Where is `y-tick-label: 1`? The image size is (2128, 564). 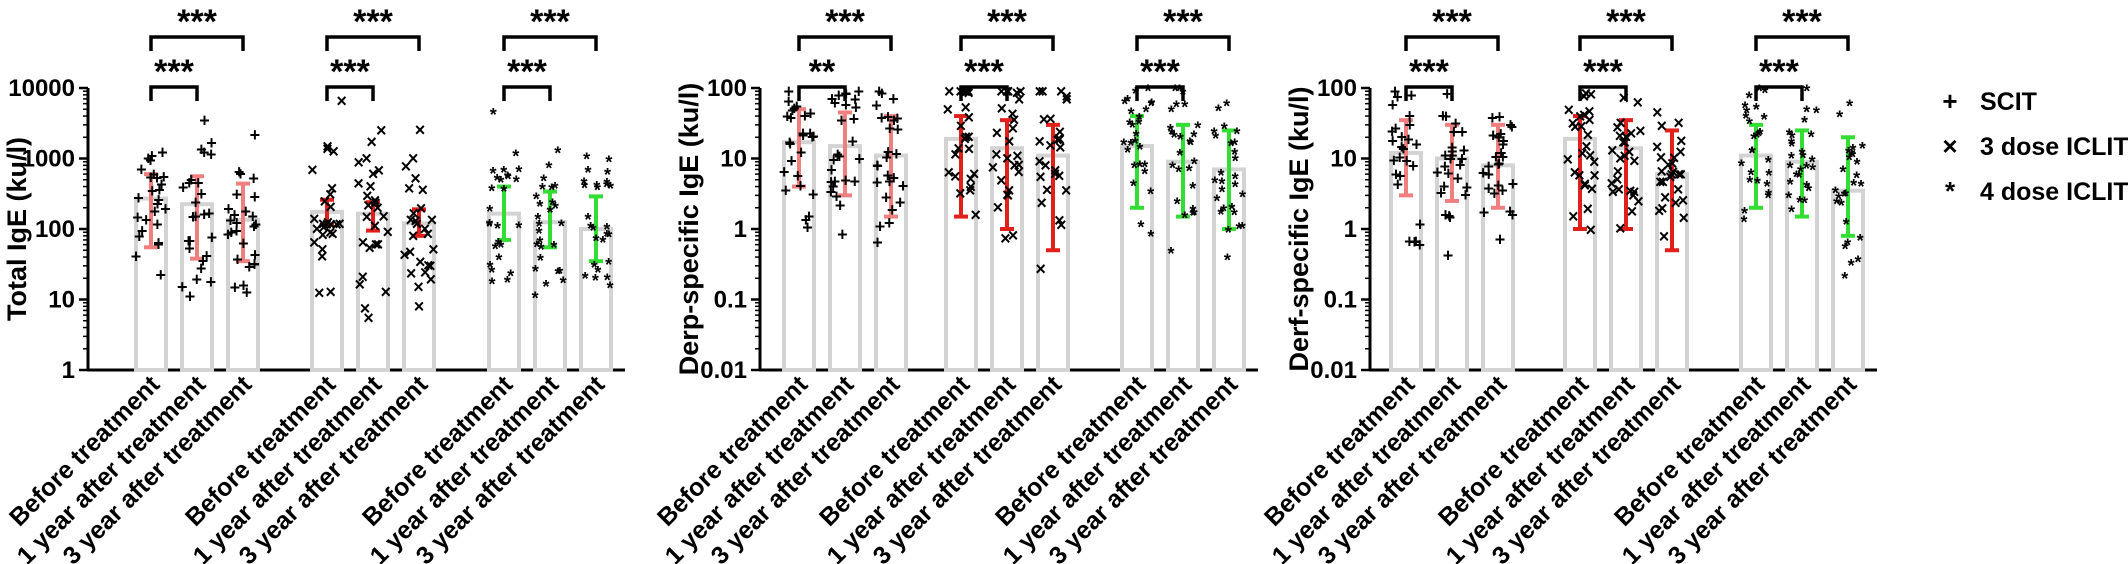
y-tick-label: 1 is located at coordinates (1350, 229).